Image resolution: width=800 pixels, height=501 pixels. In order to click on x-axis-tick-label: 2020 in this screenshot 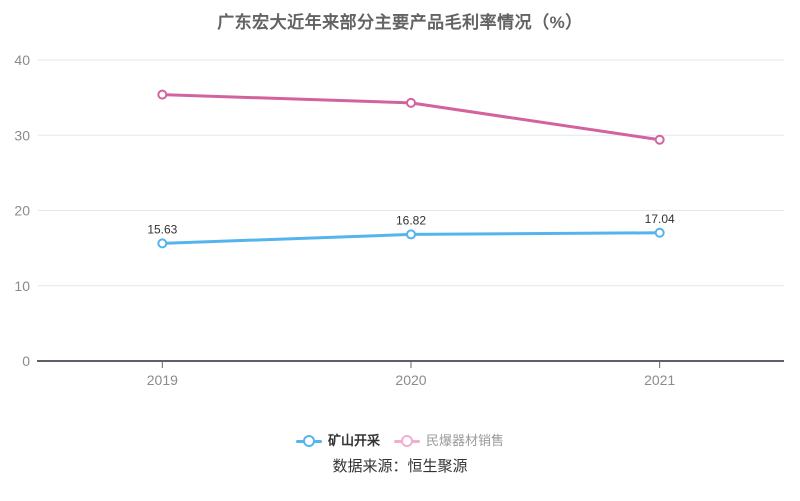, I will do `click(410, 380)`.